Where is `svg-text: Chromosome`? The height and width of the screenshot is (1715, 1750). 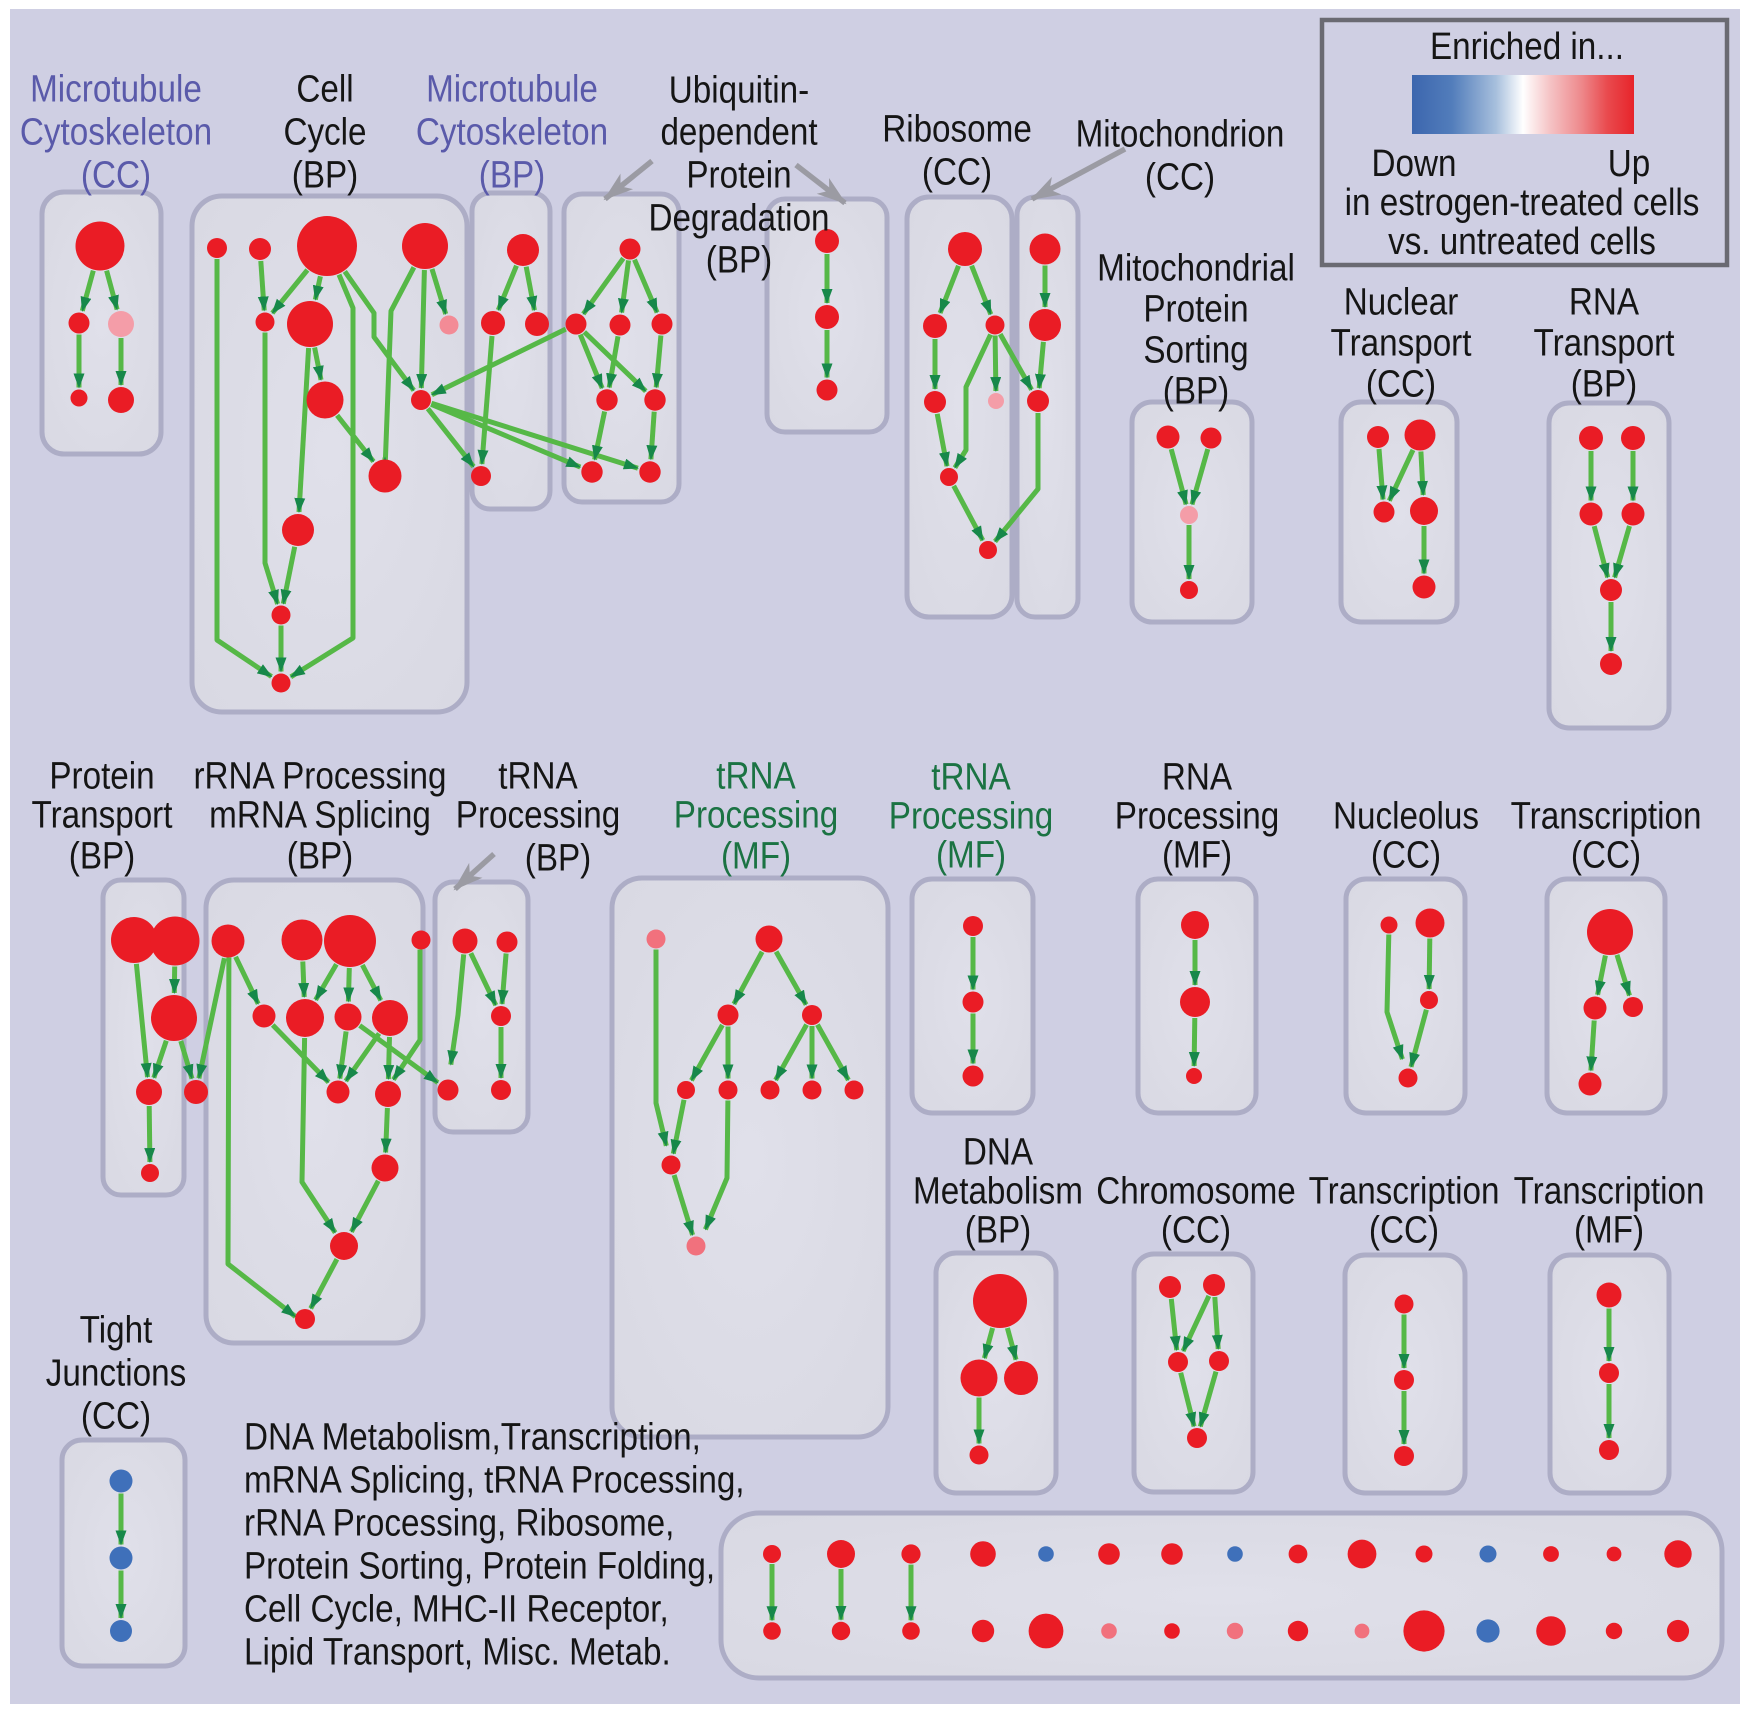
svg-text: Chromosome is located at coordinates (1195, 1190).